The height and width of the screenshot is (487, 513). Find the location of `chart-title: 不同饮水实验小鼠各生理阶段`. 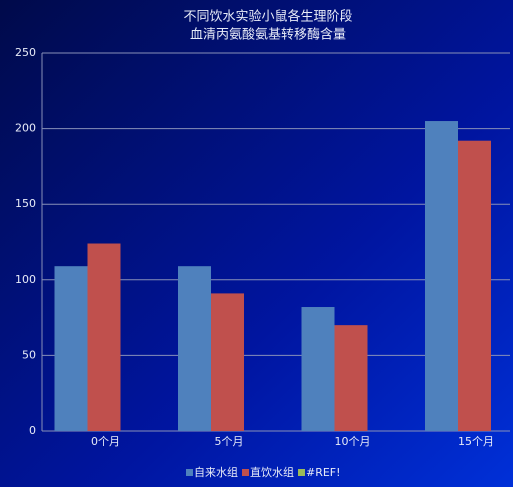

chart-title: 不同饮水实验小鼠各生理阶段 is located at coordinates (267, 17).